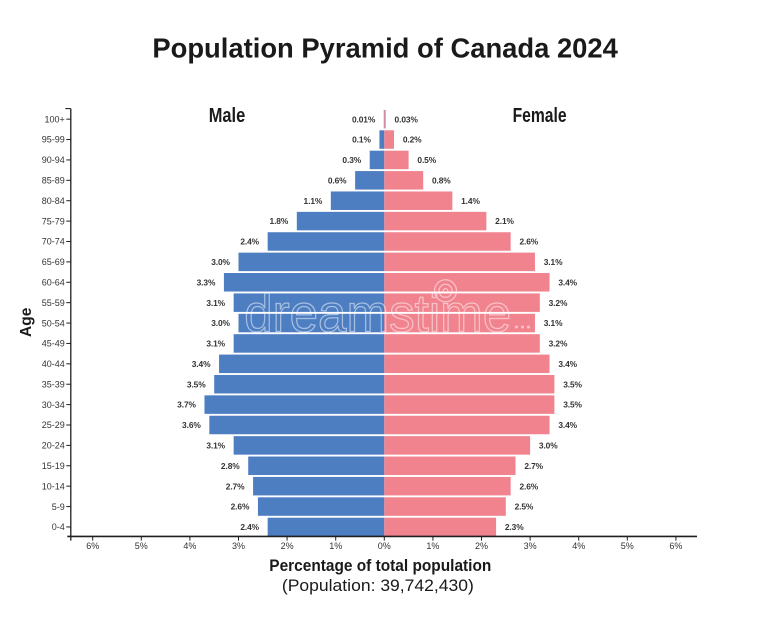  What do you see at coordinates (227, 116) in the screenshot?
I see `svg-text: Male` at bounding box center [227, 116].